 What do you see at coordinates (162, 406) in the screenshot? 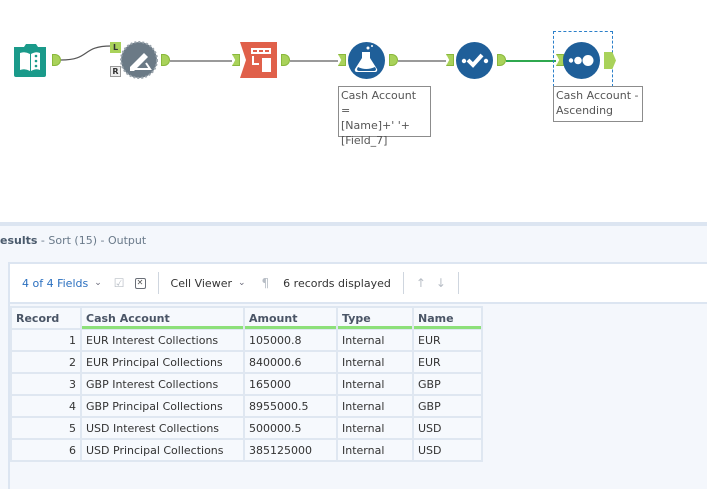
I see `cell-cash-account: GBP Principal Collections` at bounding box center [162, 406].